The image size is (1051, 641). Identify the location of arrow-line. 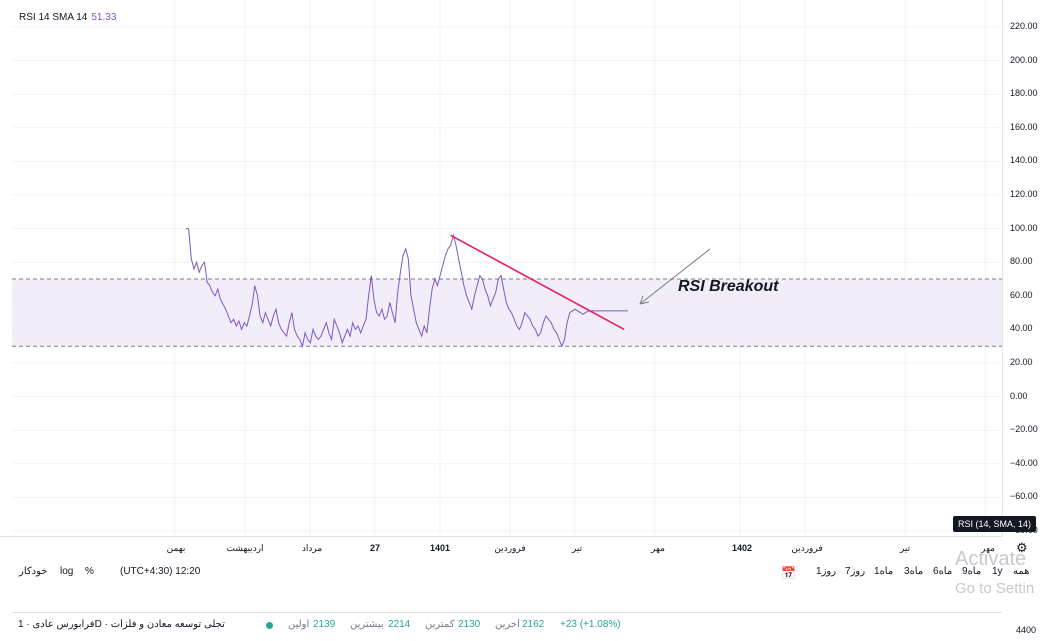
(675, 276).